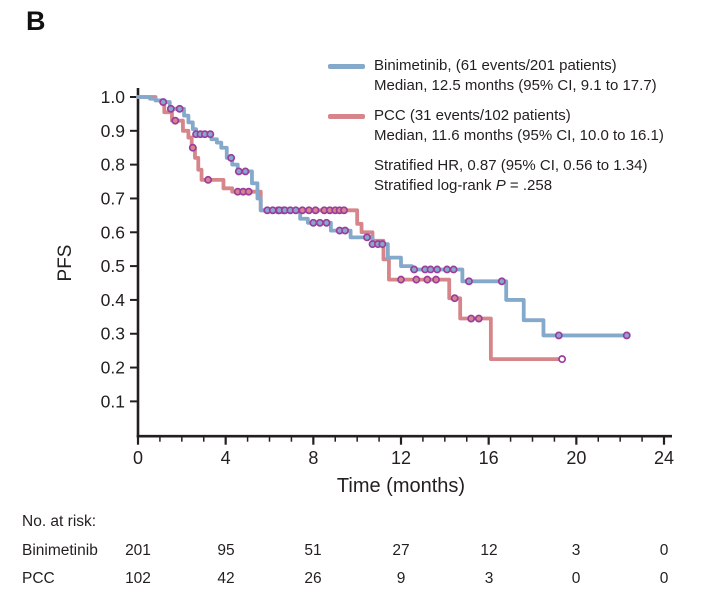 Image resolution: width=712 pixels, height=601 pixels. What do you see at coordinates (346, 116) in the screenshot?
I see `pcc-line-swatch` at bounding box center [346, 116].